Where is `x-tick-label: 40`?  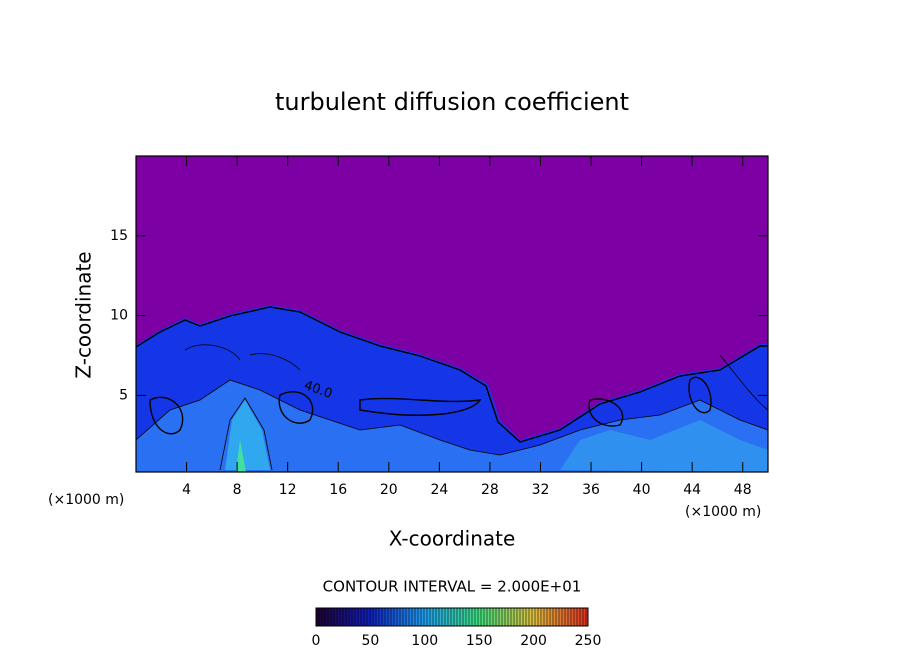 x-tick-label: 40 is located at coordinates (642, 490).